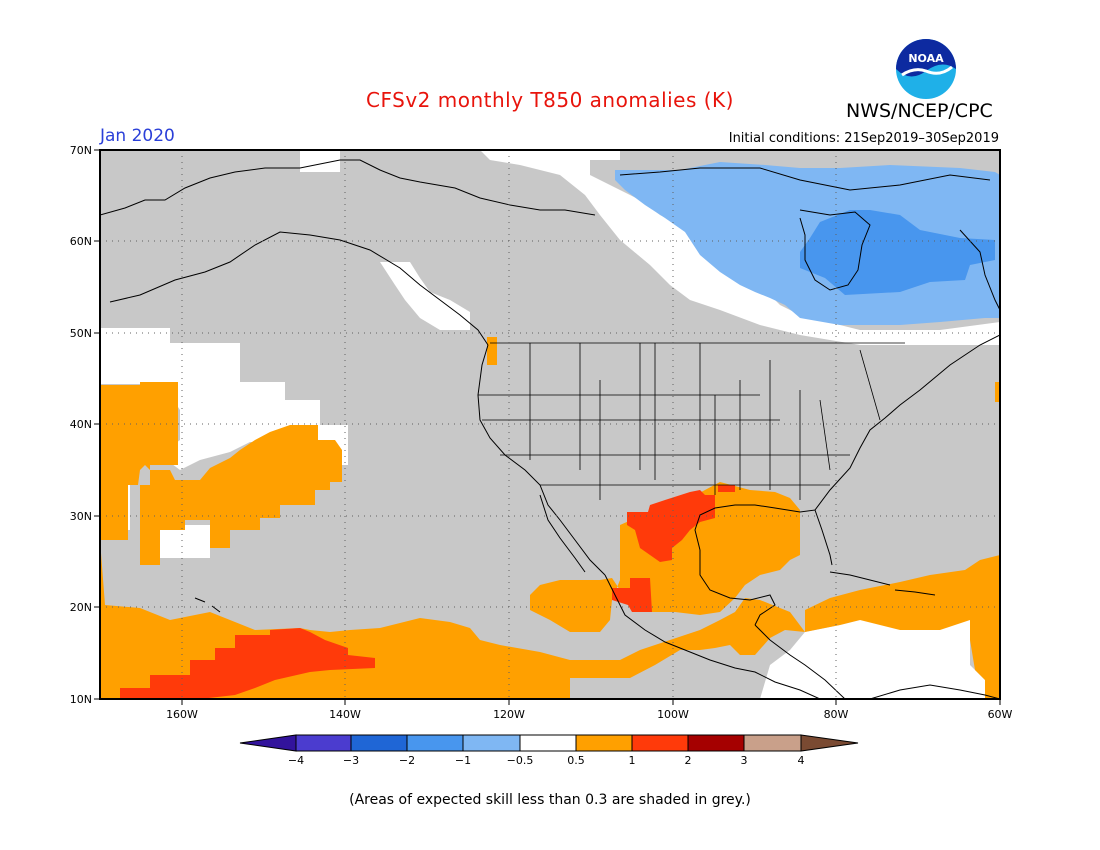  I want to click on lat-tick-label: 40N, so click(81, 424).